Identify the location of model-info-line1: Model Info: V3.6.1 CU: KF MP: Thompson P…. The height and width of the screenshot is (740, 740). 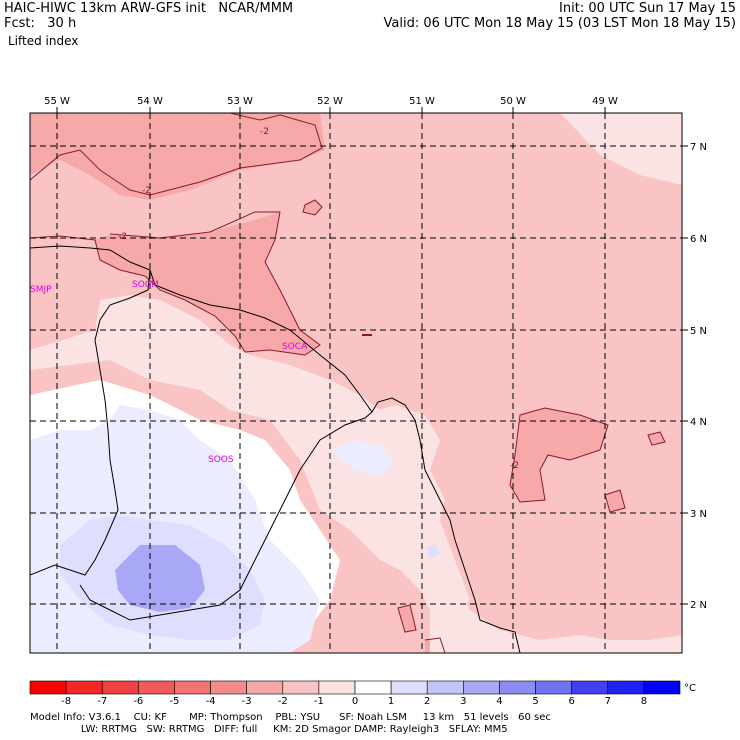
(290, 717).